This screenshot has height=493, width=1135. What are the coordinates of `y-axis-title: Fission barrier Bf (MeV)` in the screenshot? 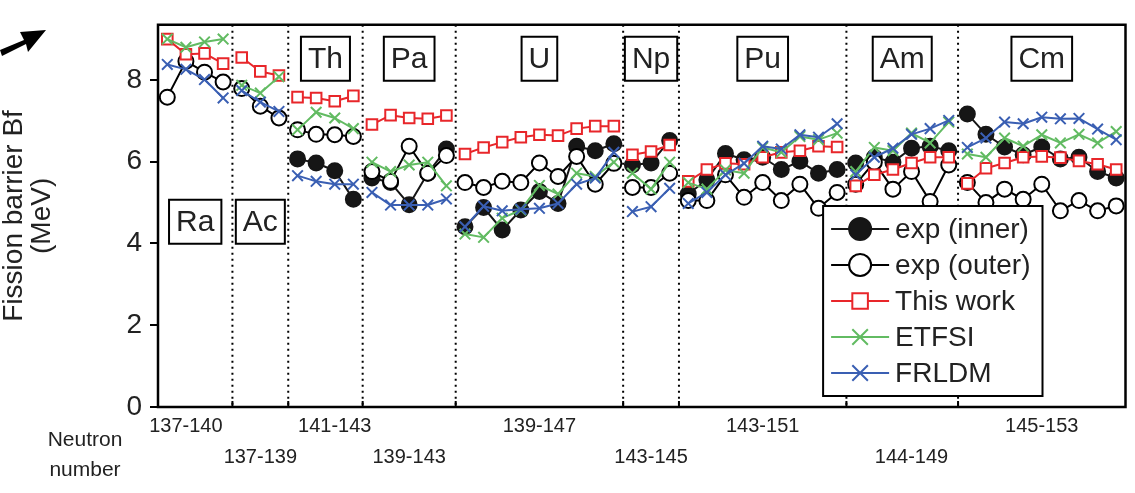 It's located at (28, 215).